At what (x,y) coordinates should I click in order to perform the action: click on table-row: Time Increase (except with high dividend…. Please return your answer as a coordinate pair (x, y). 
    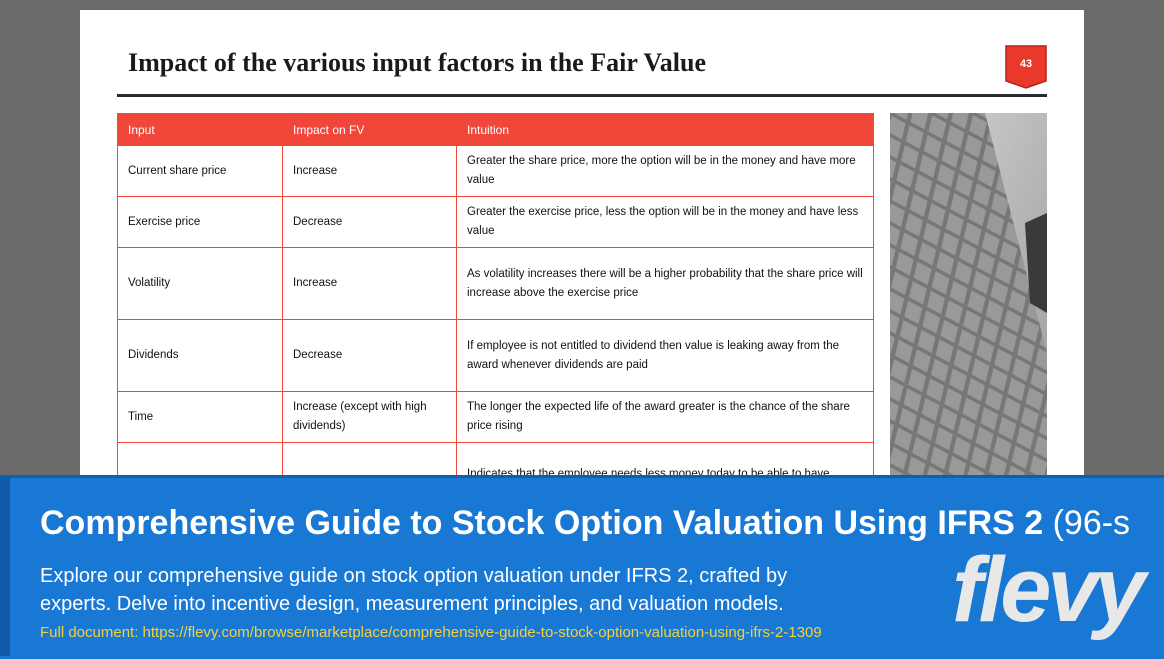
    Looking at the image, I should click on (495, 417).